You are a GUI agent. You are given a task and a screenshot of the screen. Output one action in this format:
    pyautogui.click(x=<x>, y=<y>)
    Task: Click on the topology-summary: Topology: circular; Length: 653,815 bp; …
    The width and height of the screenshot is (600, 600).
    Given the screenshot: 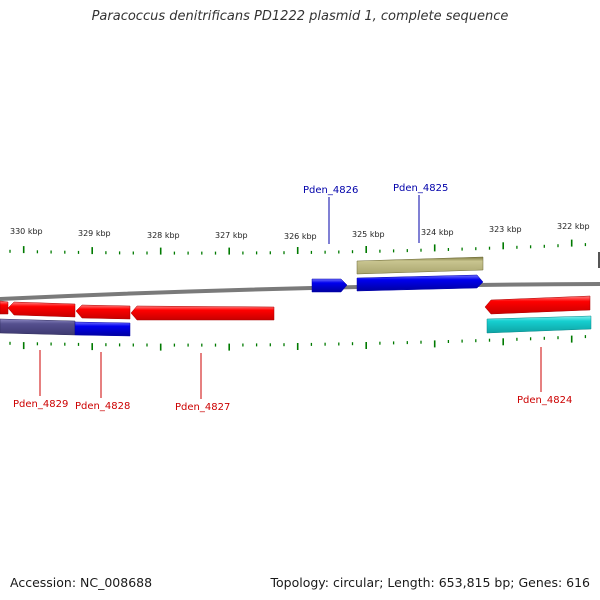 What is the action you would take?
    pyautogui.click(x=430, y=582)
    